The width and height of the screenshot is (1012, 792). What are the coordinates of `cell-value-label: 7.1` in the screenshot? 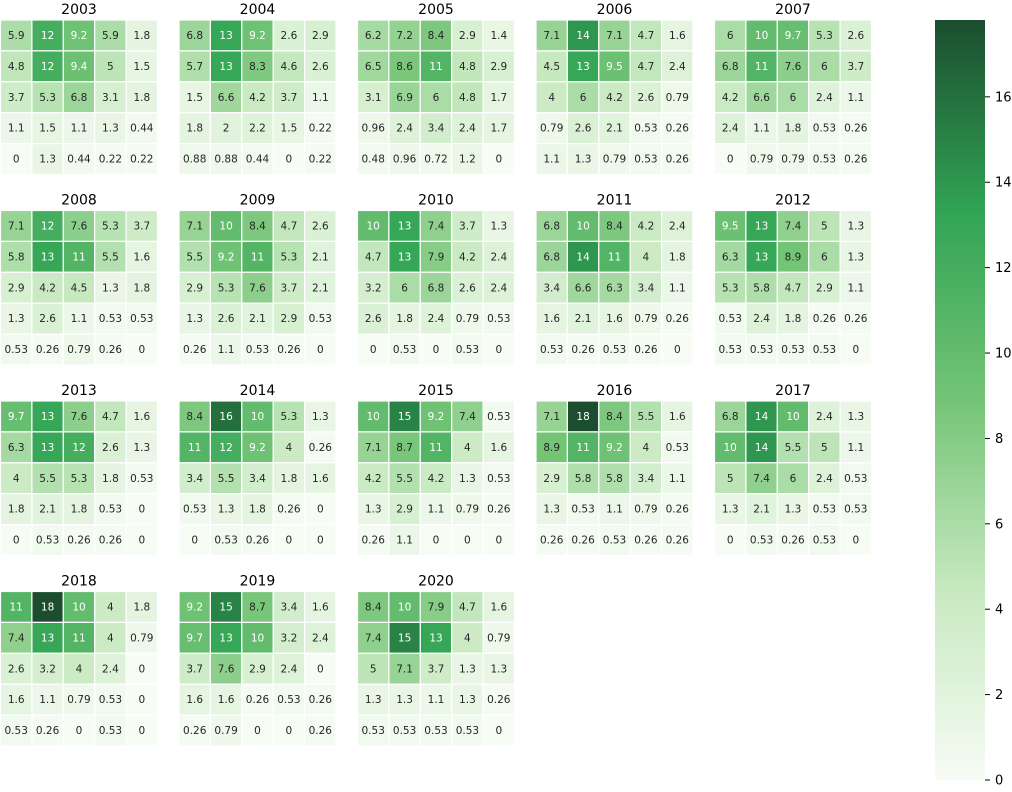 It's located at (614, 36).